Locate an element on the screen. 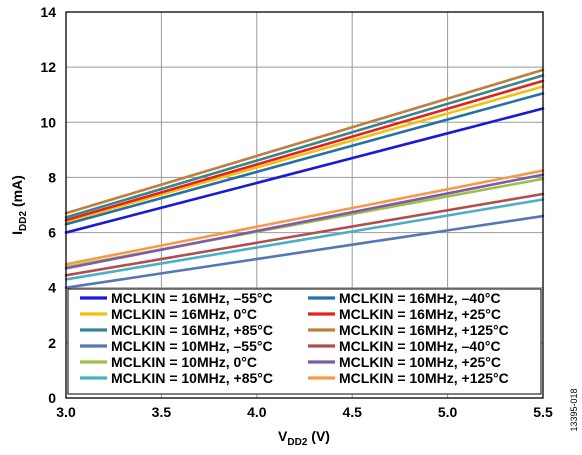 The width and height of the screenshot is (582, 455). x-axis-label: VDD2 (V) is located at coordinates (304, 438).